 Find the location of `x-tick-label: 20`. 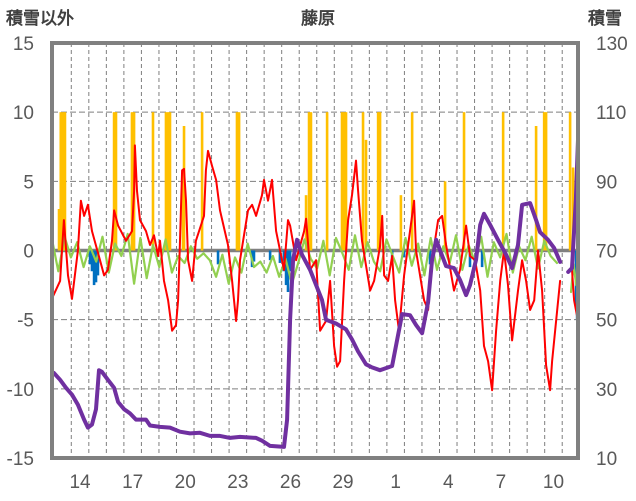

x-tick-label: 20 is located at coordinates (185, 482).